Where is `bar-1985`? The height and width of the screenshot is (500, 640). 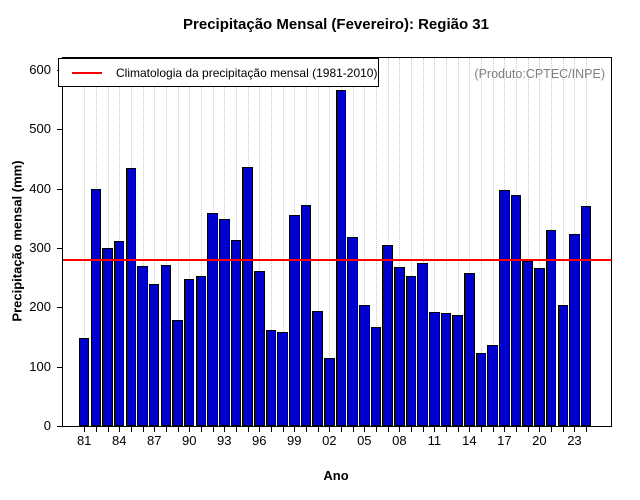 bar-1985 is located at coordinates (131, 297).